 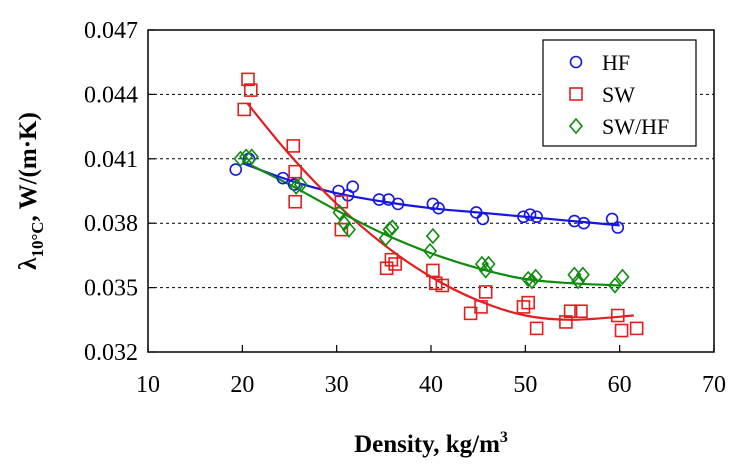 What do you see at coordinates (620, 385) in the screenshot?
I see `x-tick-label: 60` at bounding box center [620, 385].